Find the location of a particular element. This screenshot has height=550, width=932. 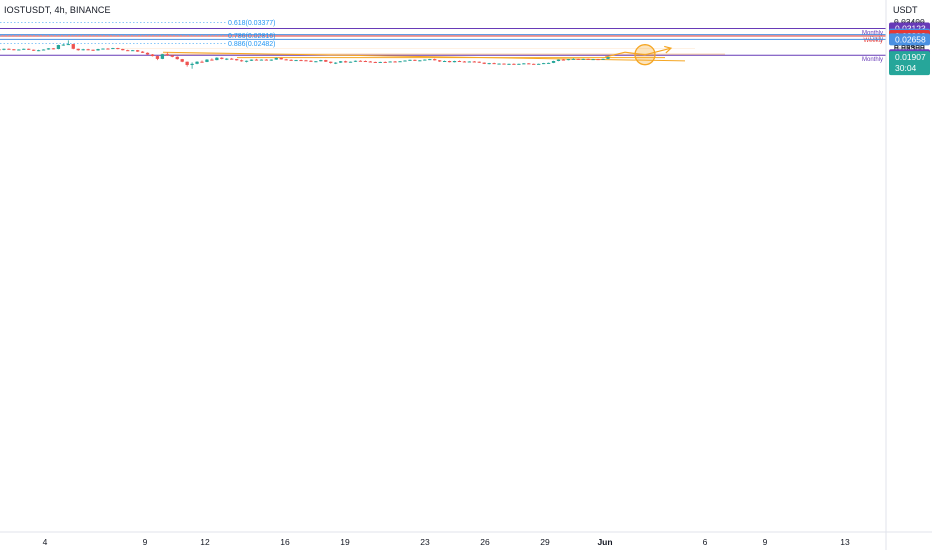

x-tick-label: 13 is located at coordinates (845, 542).